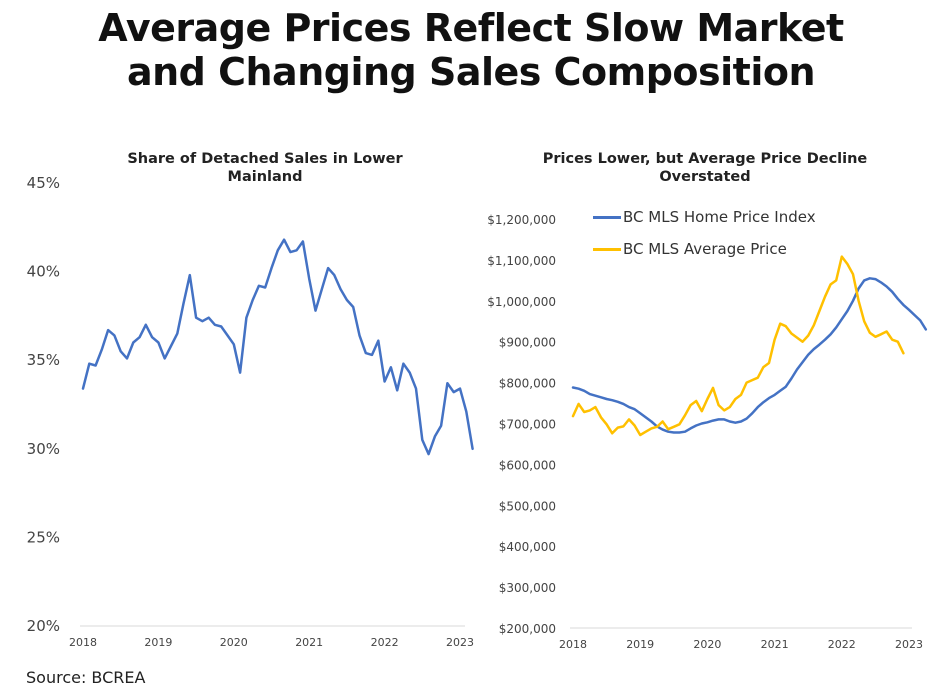  Describe the element at coordinates (43, 537) in the screenshot. I see `left-y-tick-label: 25%` at that location.